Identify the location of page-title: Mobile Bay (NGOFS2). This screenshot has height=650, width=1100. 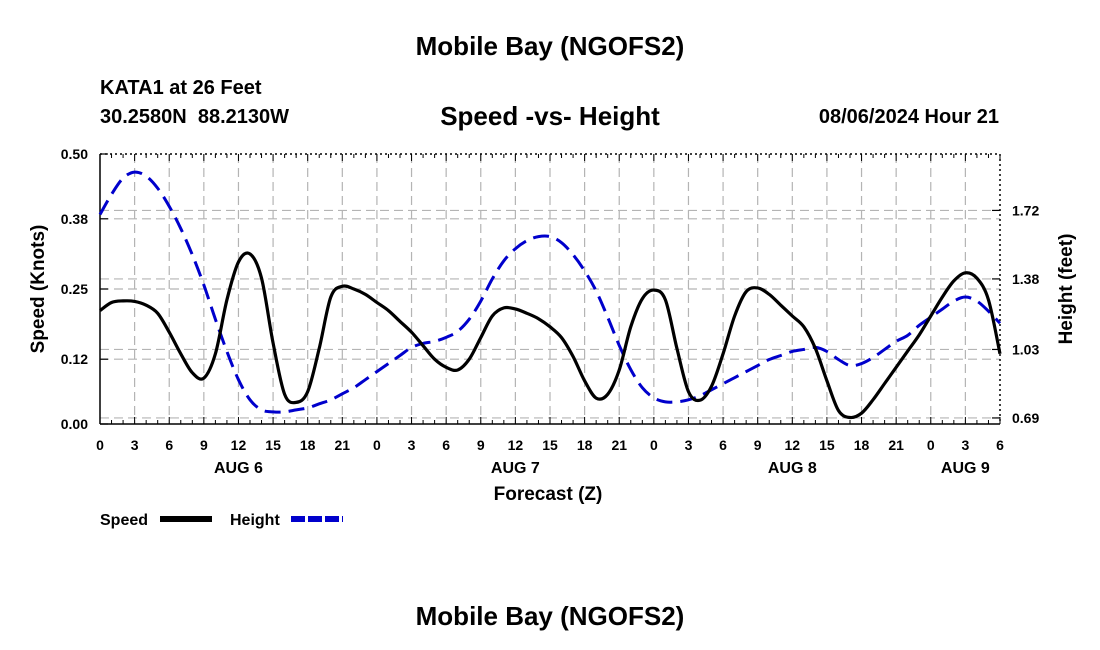
(550, 46).